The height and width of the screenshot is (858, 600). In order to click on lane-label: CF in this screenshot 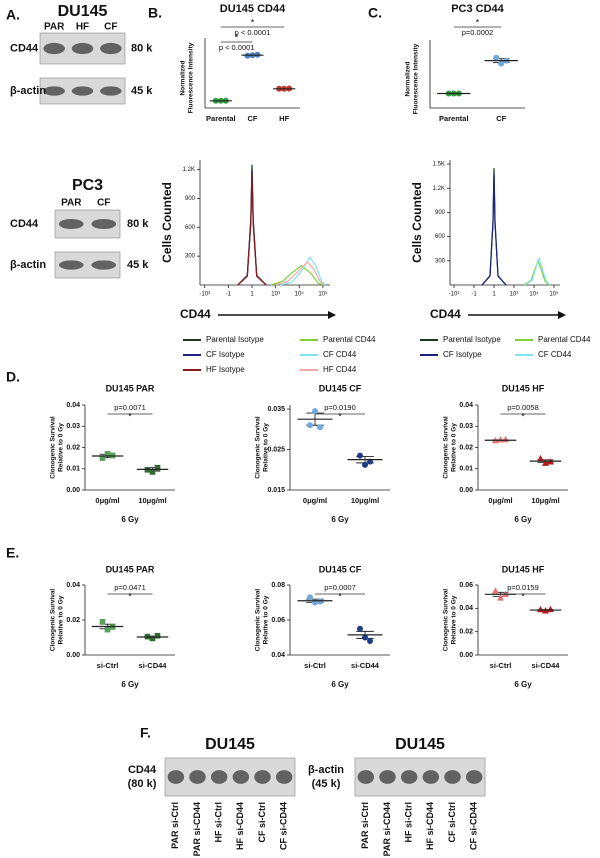, I will do `click(103, 203)`.